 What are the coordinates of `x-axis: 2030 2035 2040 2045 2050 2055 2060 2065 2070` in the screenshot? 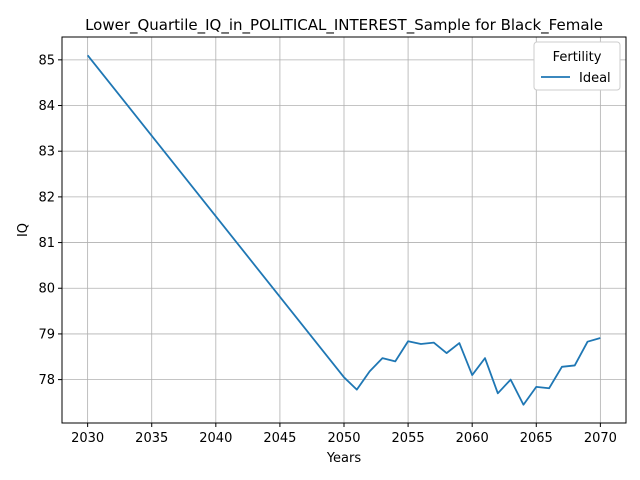 It's located at (344, 434).